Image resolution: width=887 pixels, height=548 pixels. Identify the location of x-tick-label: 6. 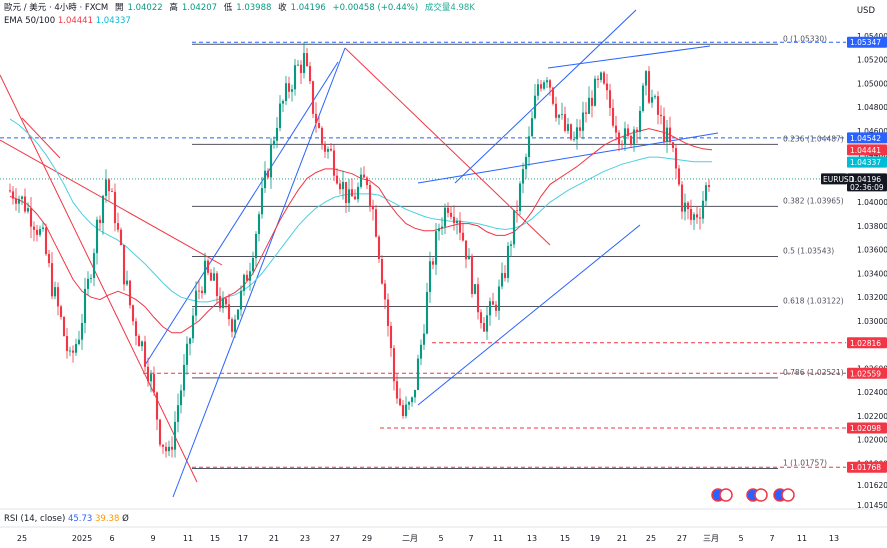
(111, 538).